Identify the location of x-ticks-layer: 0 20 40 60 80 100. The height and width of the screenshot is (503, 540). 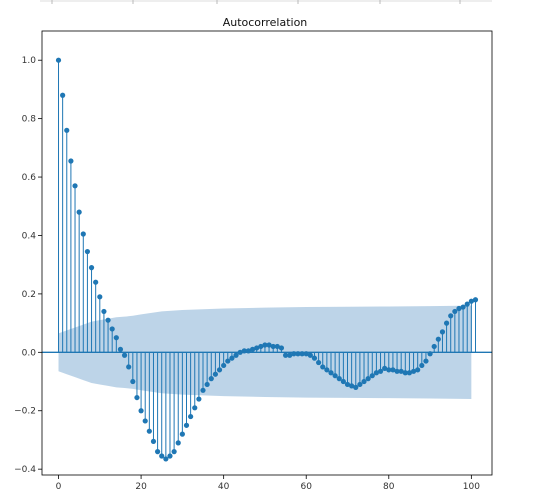
(268, 483).